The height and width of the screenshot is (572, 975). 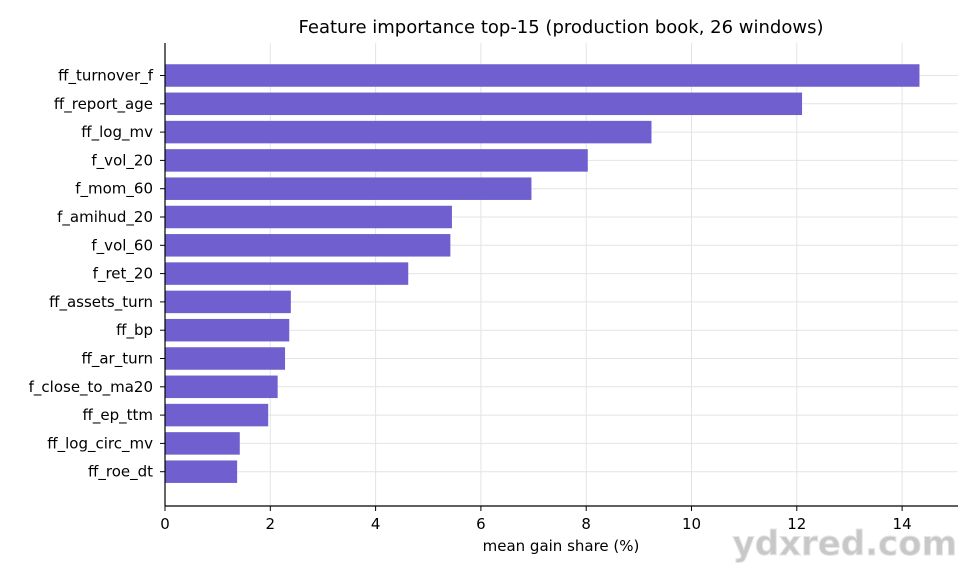 I want to click on x-tick-label: 14, so click(x=902, y=524).